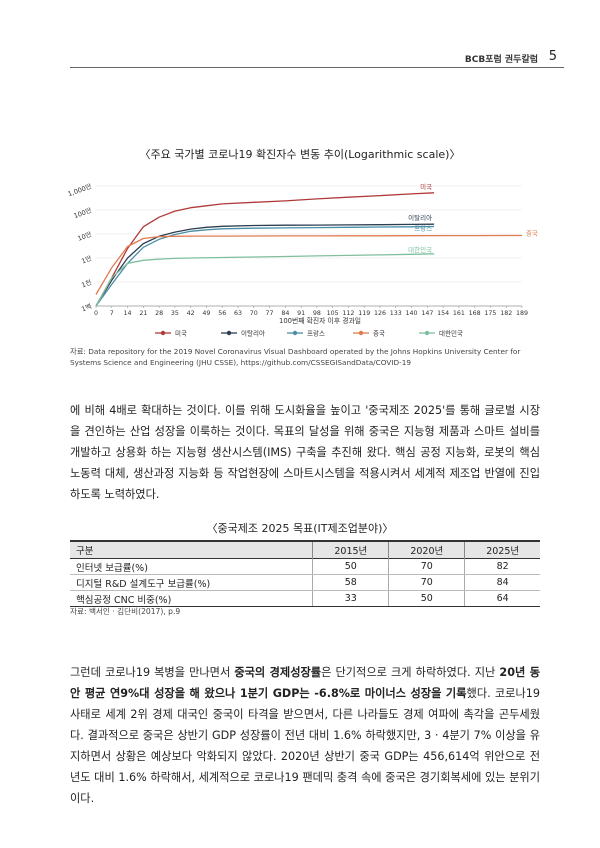  What do you see at coordinates (79, 189) in the screenshot?
I see `y-tick-label: 1,000만` at bounding box center [79, 189].